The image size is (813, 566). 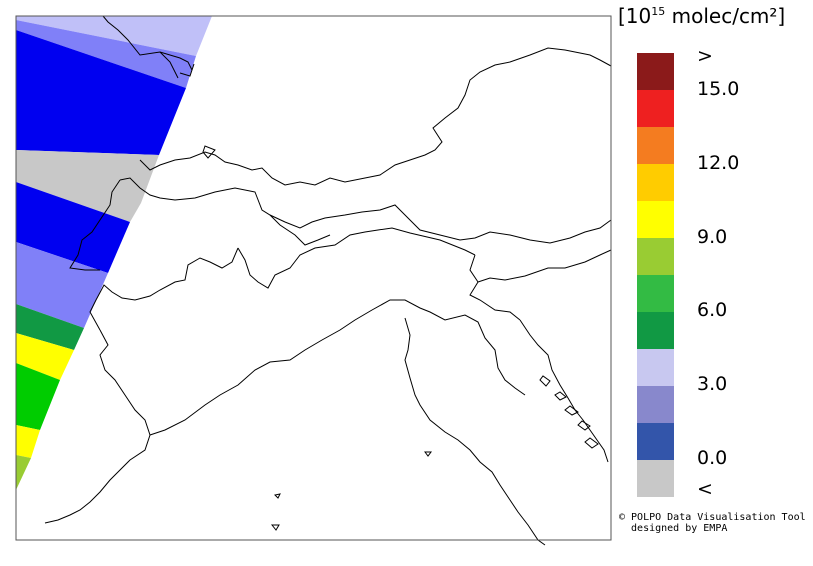 What do you see at coordinates (673, 528) in the screenshot?
I see `credit-line-2: designed by EMPA` at bounding box center [673, 528].